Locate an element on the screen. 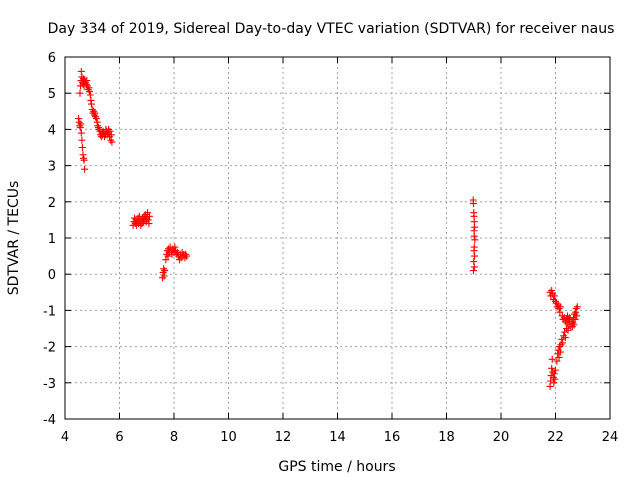 The image size is (640, 480). x-tick-labels: 4 6 8 10 12 14 16 18 20 22 24 is located at coordinates (339, 437).